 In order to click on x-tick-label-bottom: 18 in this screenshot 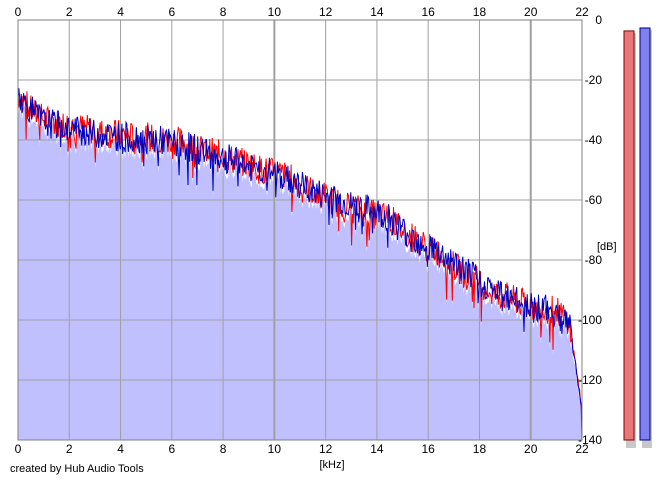, I will do `click(480, 449)`.